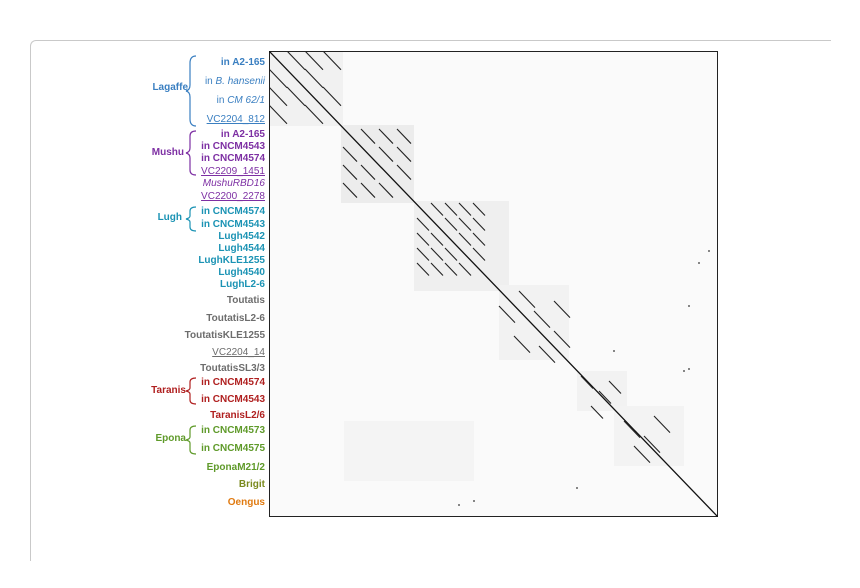 Image resolution: width=860 pixels, height=588 pixels. Describe the element at coordinates (242, 62) in the screenshot. I see `row-label-lagaffe-a2-165: in A2-165` at that location.